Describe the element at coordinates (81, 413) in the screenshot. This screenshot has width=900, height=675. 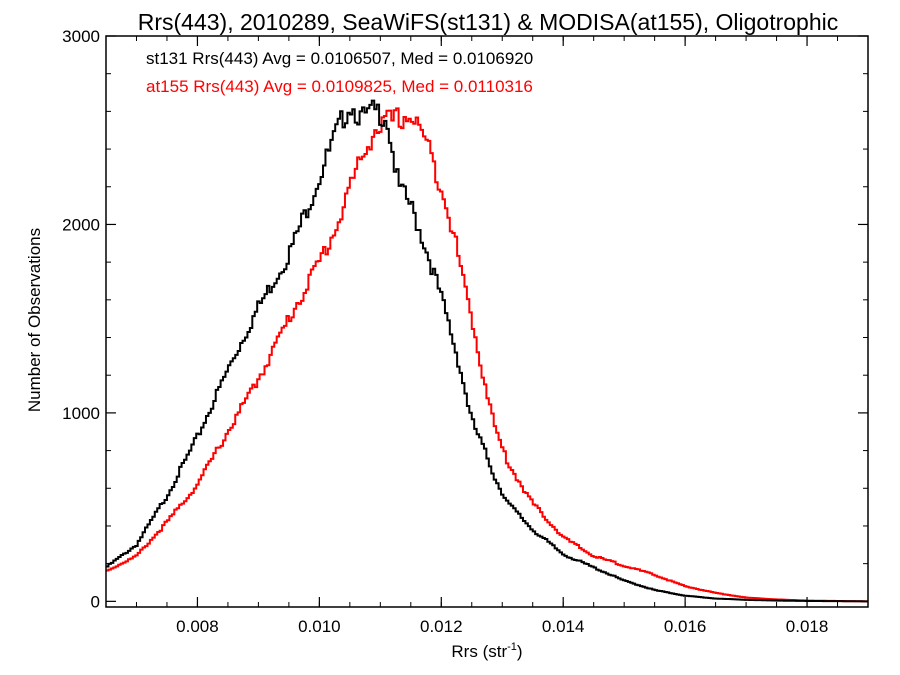
I see `y-tick-label: 1000` at that location.